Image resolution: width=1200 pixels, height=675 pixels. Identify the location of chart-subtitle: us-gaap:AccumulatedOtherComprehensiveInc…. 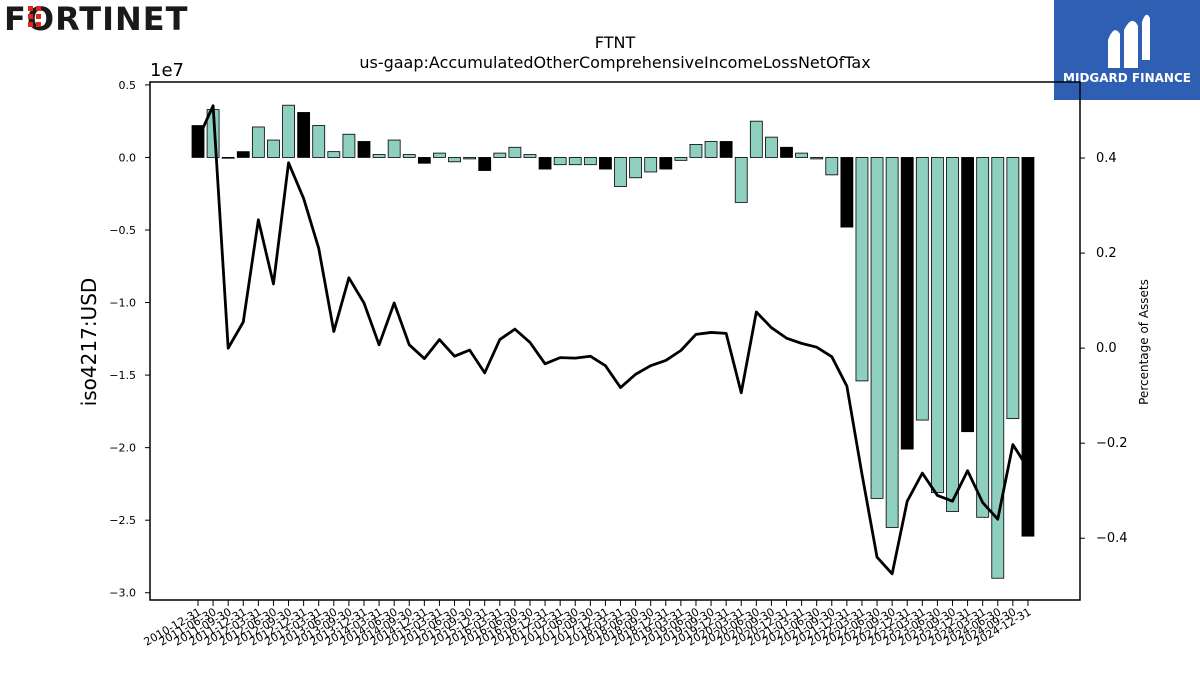
(614, 62).